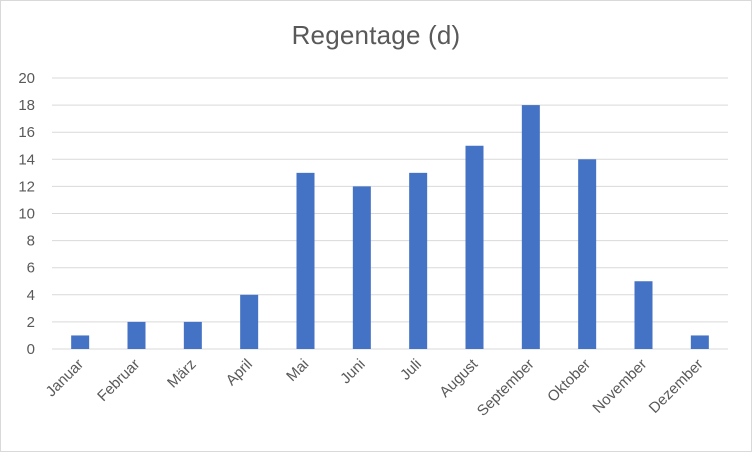 The image size is (752, 452). What do you see at coordinates (26, 105) in the screenshot?
I see `y-tick-label: 18` at bounding box center [26, 105].